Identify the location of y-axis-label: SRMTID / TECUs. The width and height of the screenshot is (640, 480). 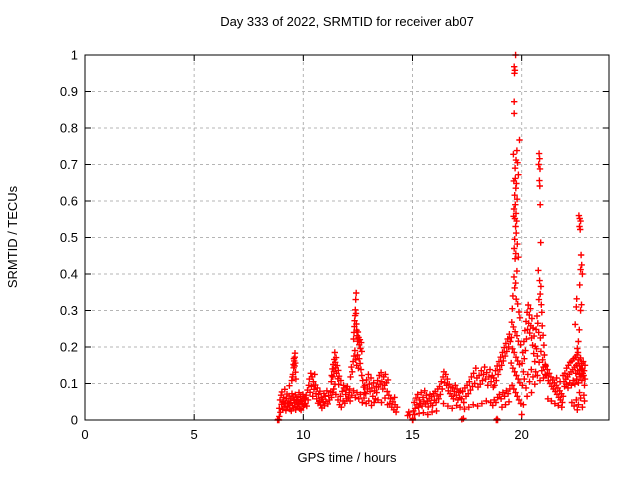
(12, 236).